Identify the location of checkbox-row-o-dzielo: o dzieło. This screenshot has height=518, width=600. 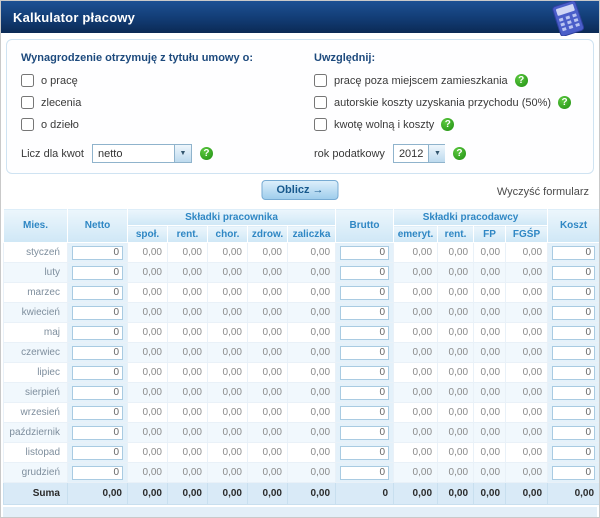
(155, 124).